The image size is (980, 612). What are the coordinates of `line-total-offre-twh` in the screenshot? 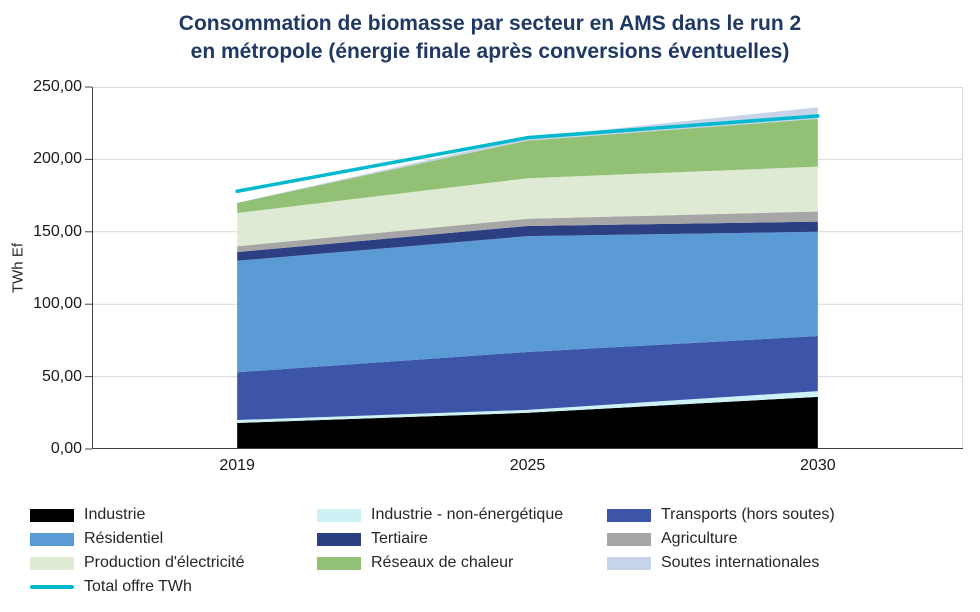 It's located at (527, 154).